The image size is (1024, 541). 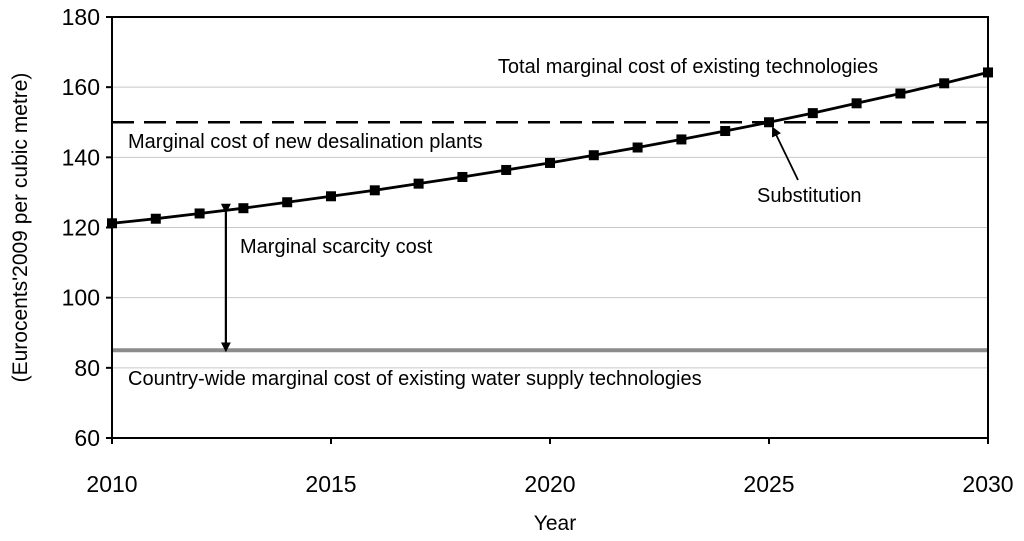 I want to click on x-tick-label: 2010, so click(x=111, y=484).